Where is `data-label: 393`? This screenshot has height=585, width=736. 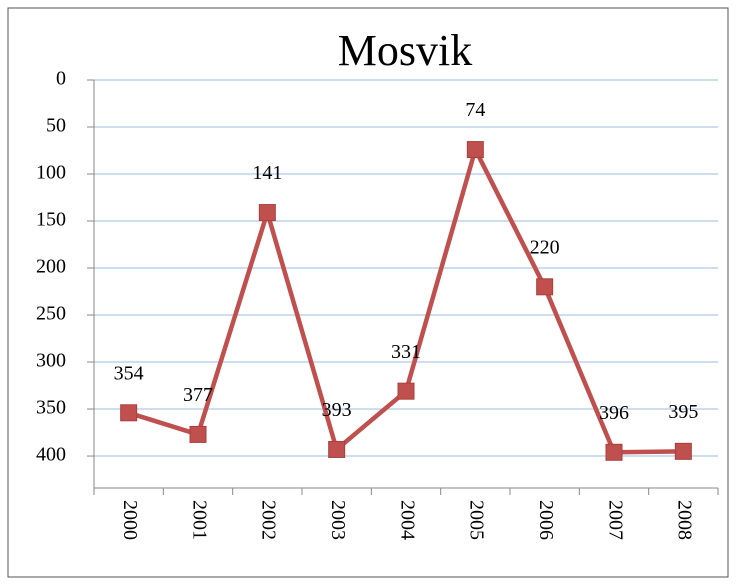
data-label: 393 is located at coordinates (337, 410).